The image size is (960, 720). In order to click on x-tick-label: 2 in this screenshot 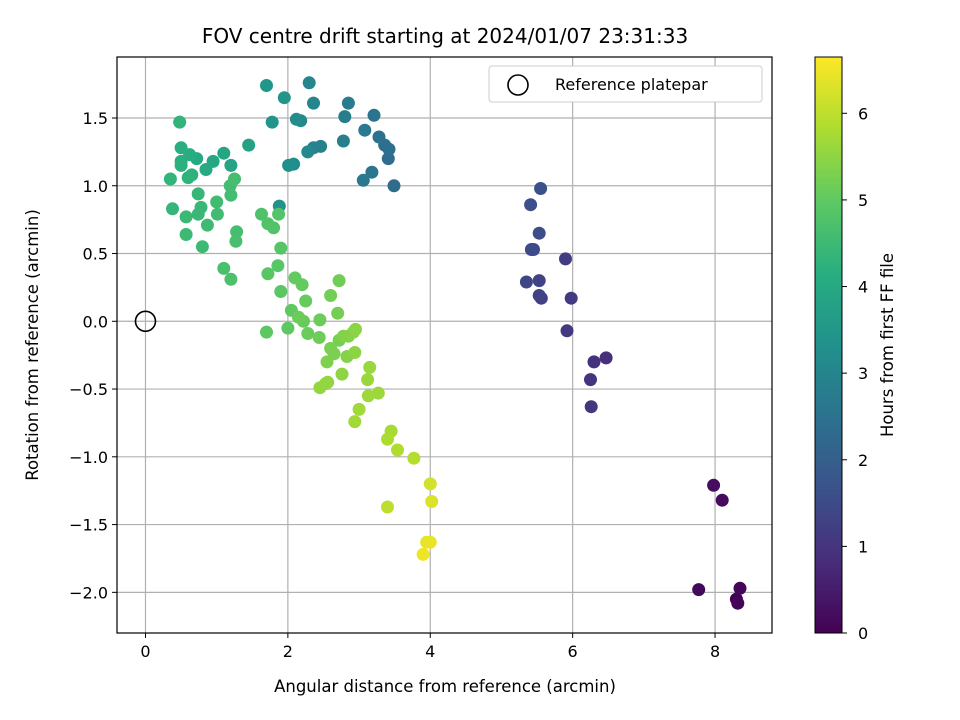, I will do `click(288, 651)`.